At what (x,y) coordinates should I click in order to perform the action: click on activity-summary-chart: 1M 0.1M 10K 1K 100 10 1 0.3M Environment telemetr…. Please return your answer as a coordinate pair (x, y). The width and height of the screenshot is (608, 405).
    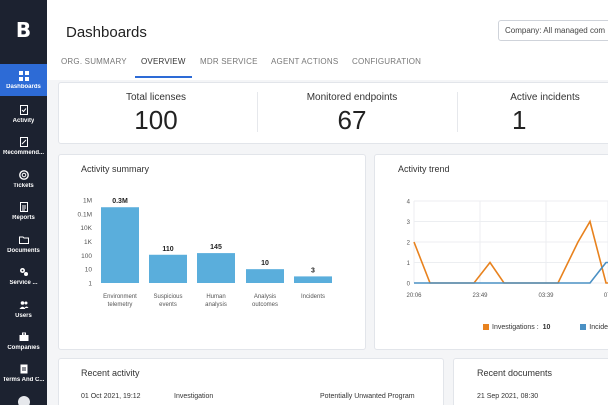
    Looking at the image, I should click on (205, 253).